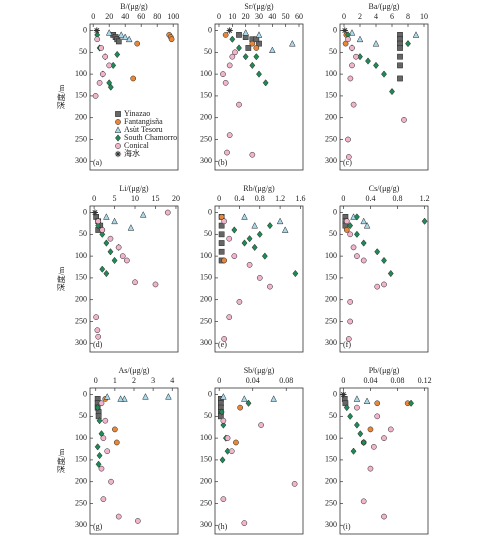 The height and width of the screenshot is (536, 500). What do you see at coordinates (61, 96) in the screenshot?
I see `y-axis-label: 深度/m` at bounding box center [61, 96].